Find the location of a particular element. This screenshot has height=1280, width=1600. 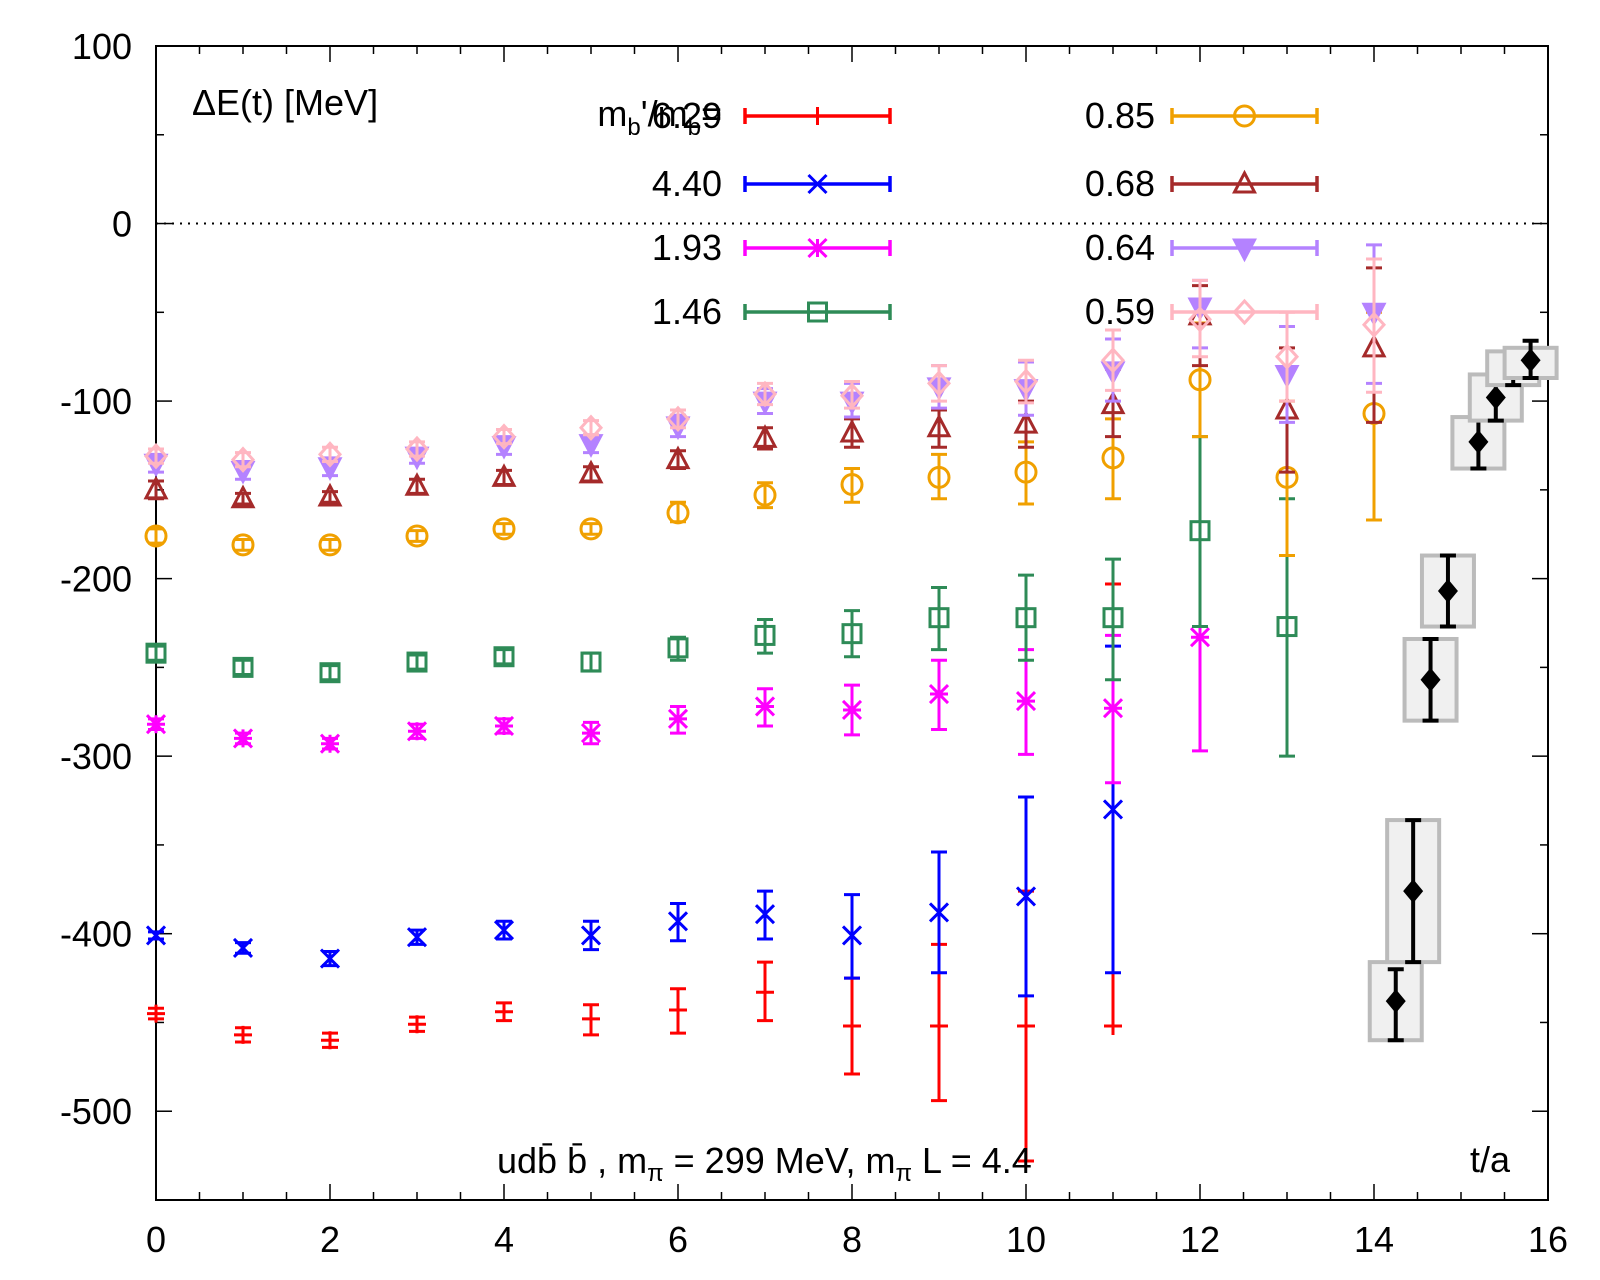

marker-triangle-down is located at coordinates (1244, 250).